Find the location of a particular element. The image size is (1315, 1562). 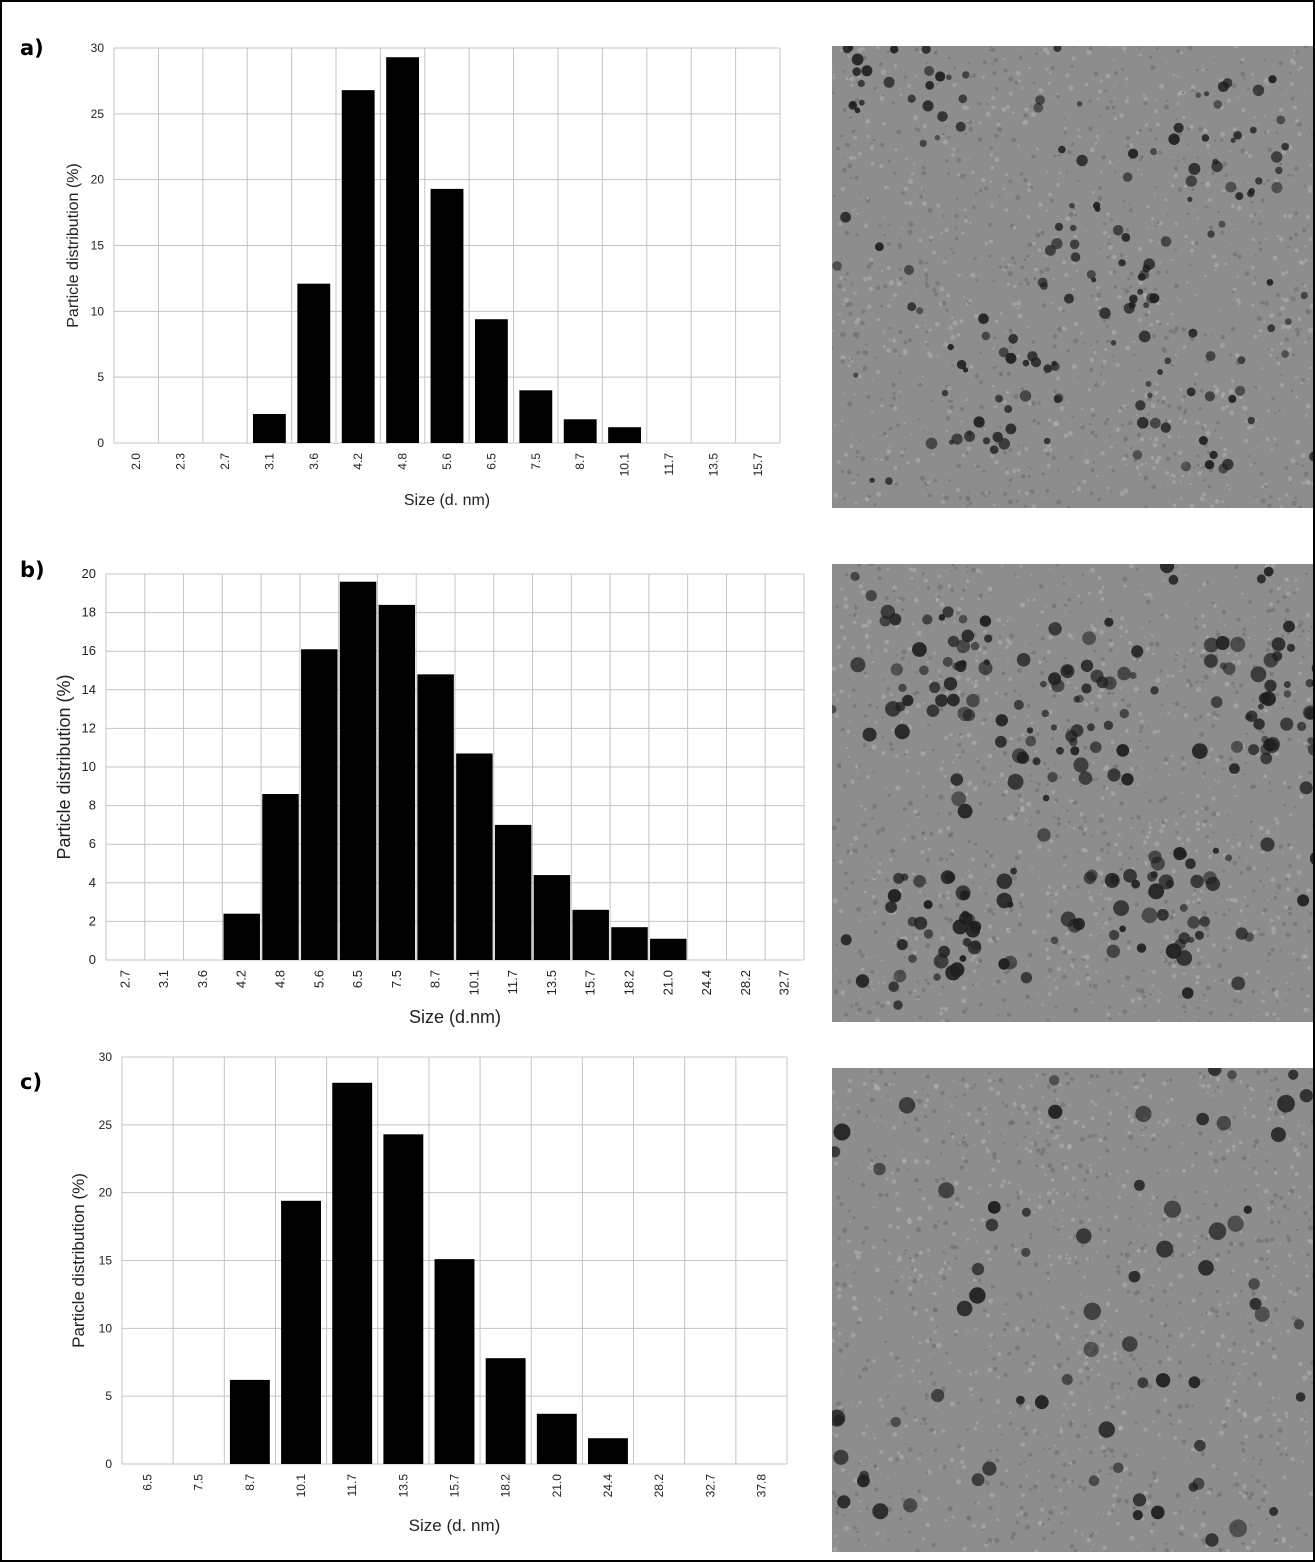

micrograph-a is located at coordinates (1072, 277).